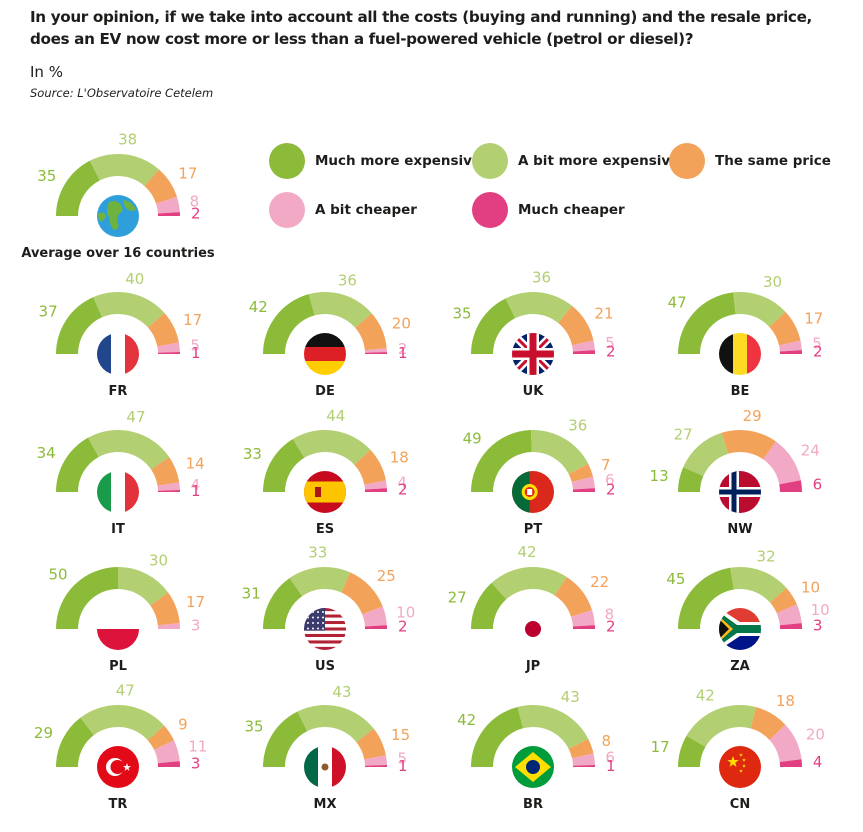 This screenshot has height=832, width=863. What do you see at coordinates (400, 735) in the screenshot?
I see `value-label-same: 15` at bounding box center [400, 735].